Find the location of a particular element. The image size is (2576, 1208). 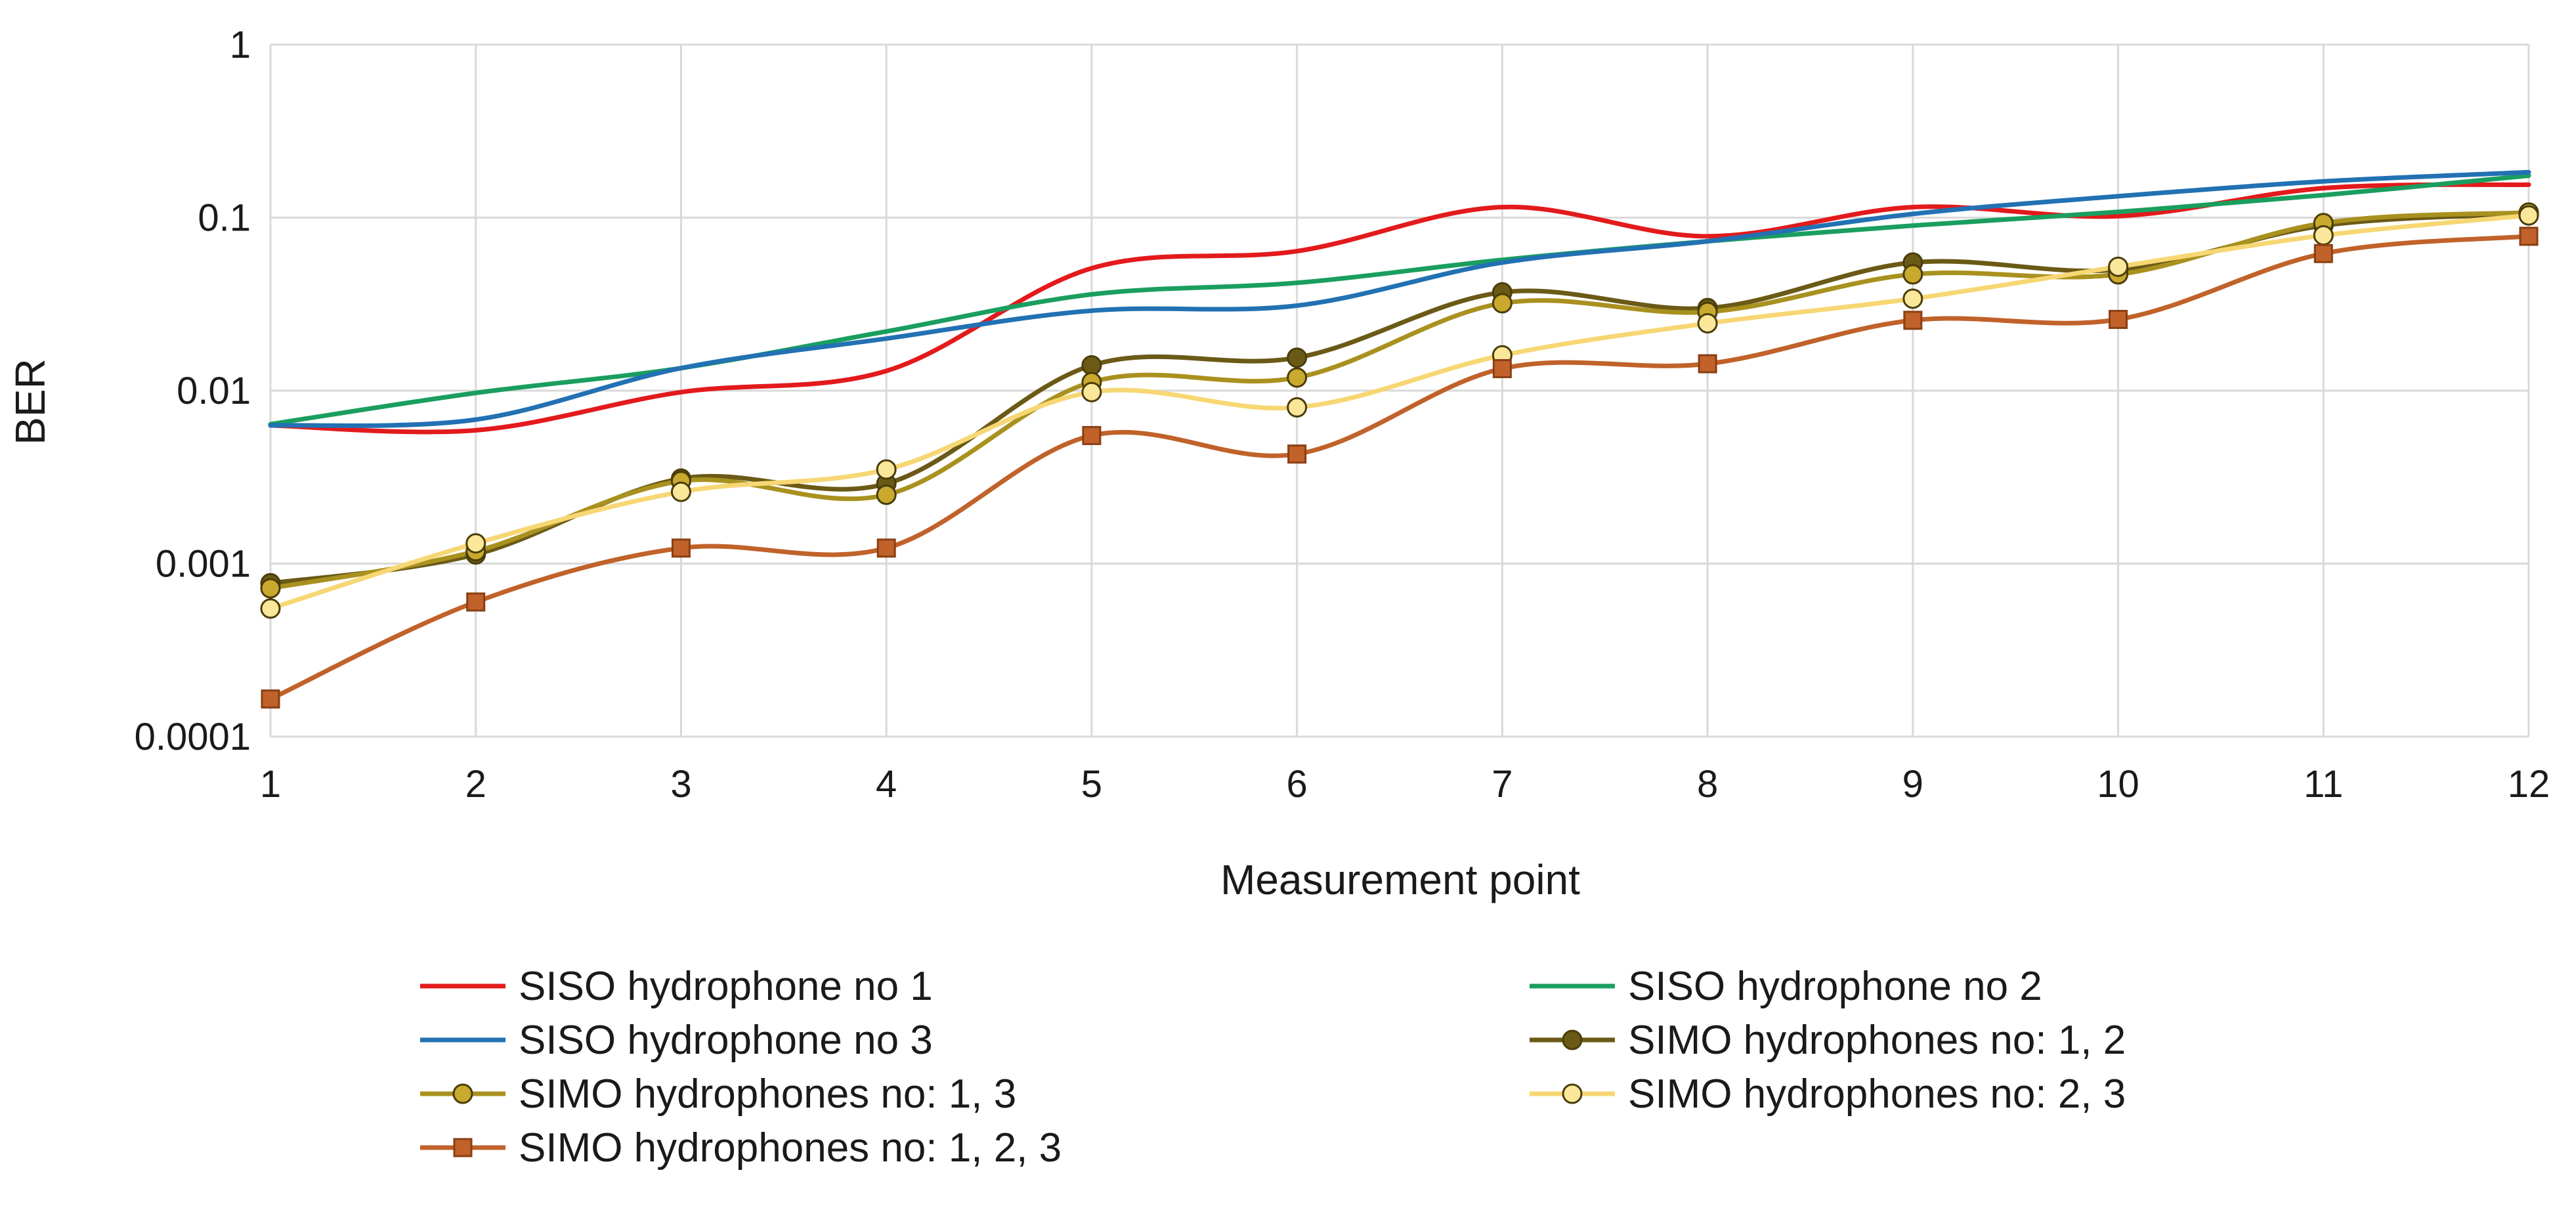

x-tick-label: 10 is located at coordinates (2118, 784).